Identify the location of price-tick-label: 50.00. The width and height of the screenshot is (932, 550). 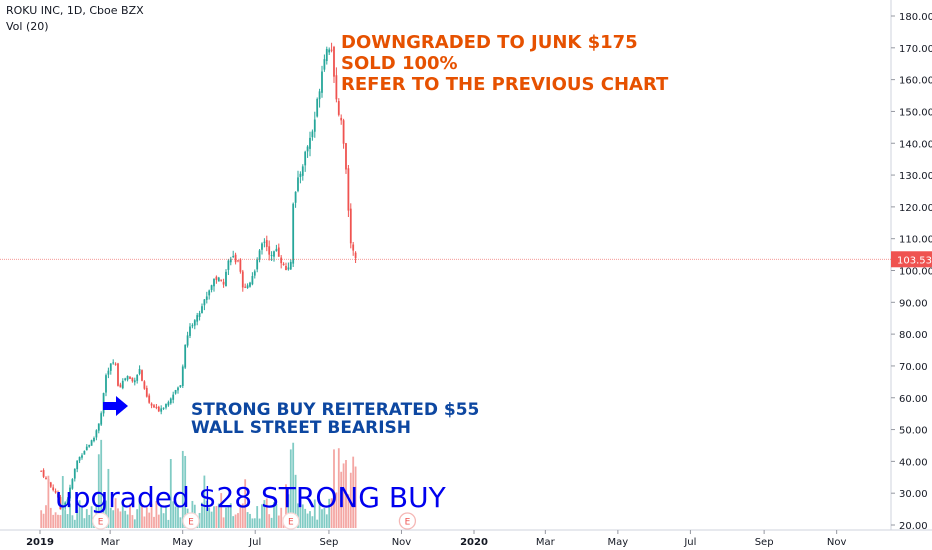
(913, 431).